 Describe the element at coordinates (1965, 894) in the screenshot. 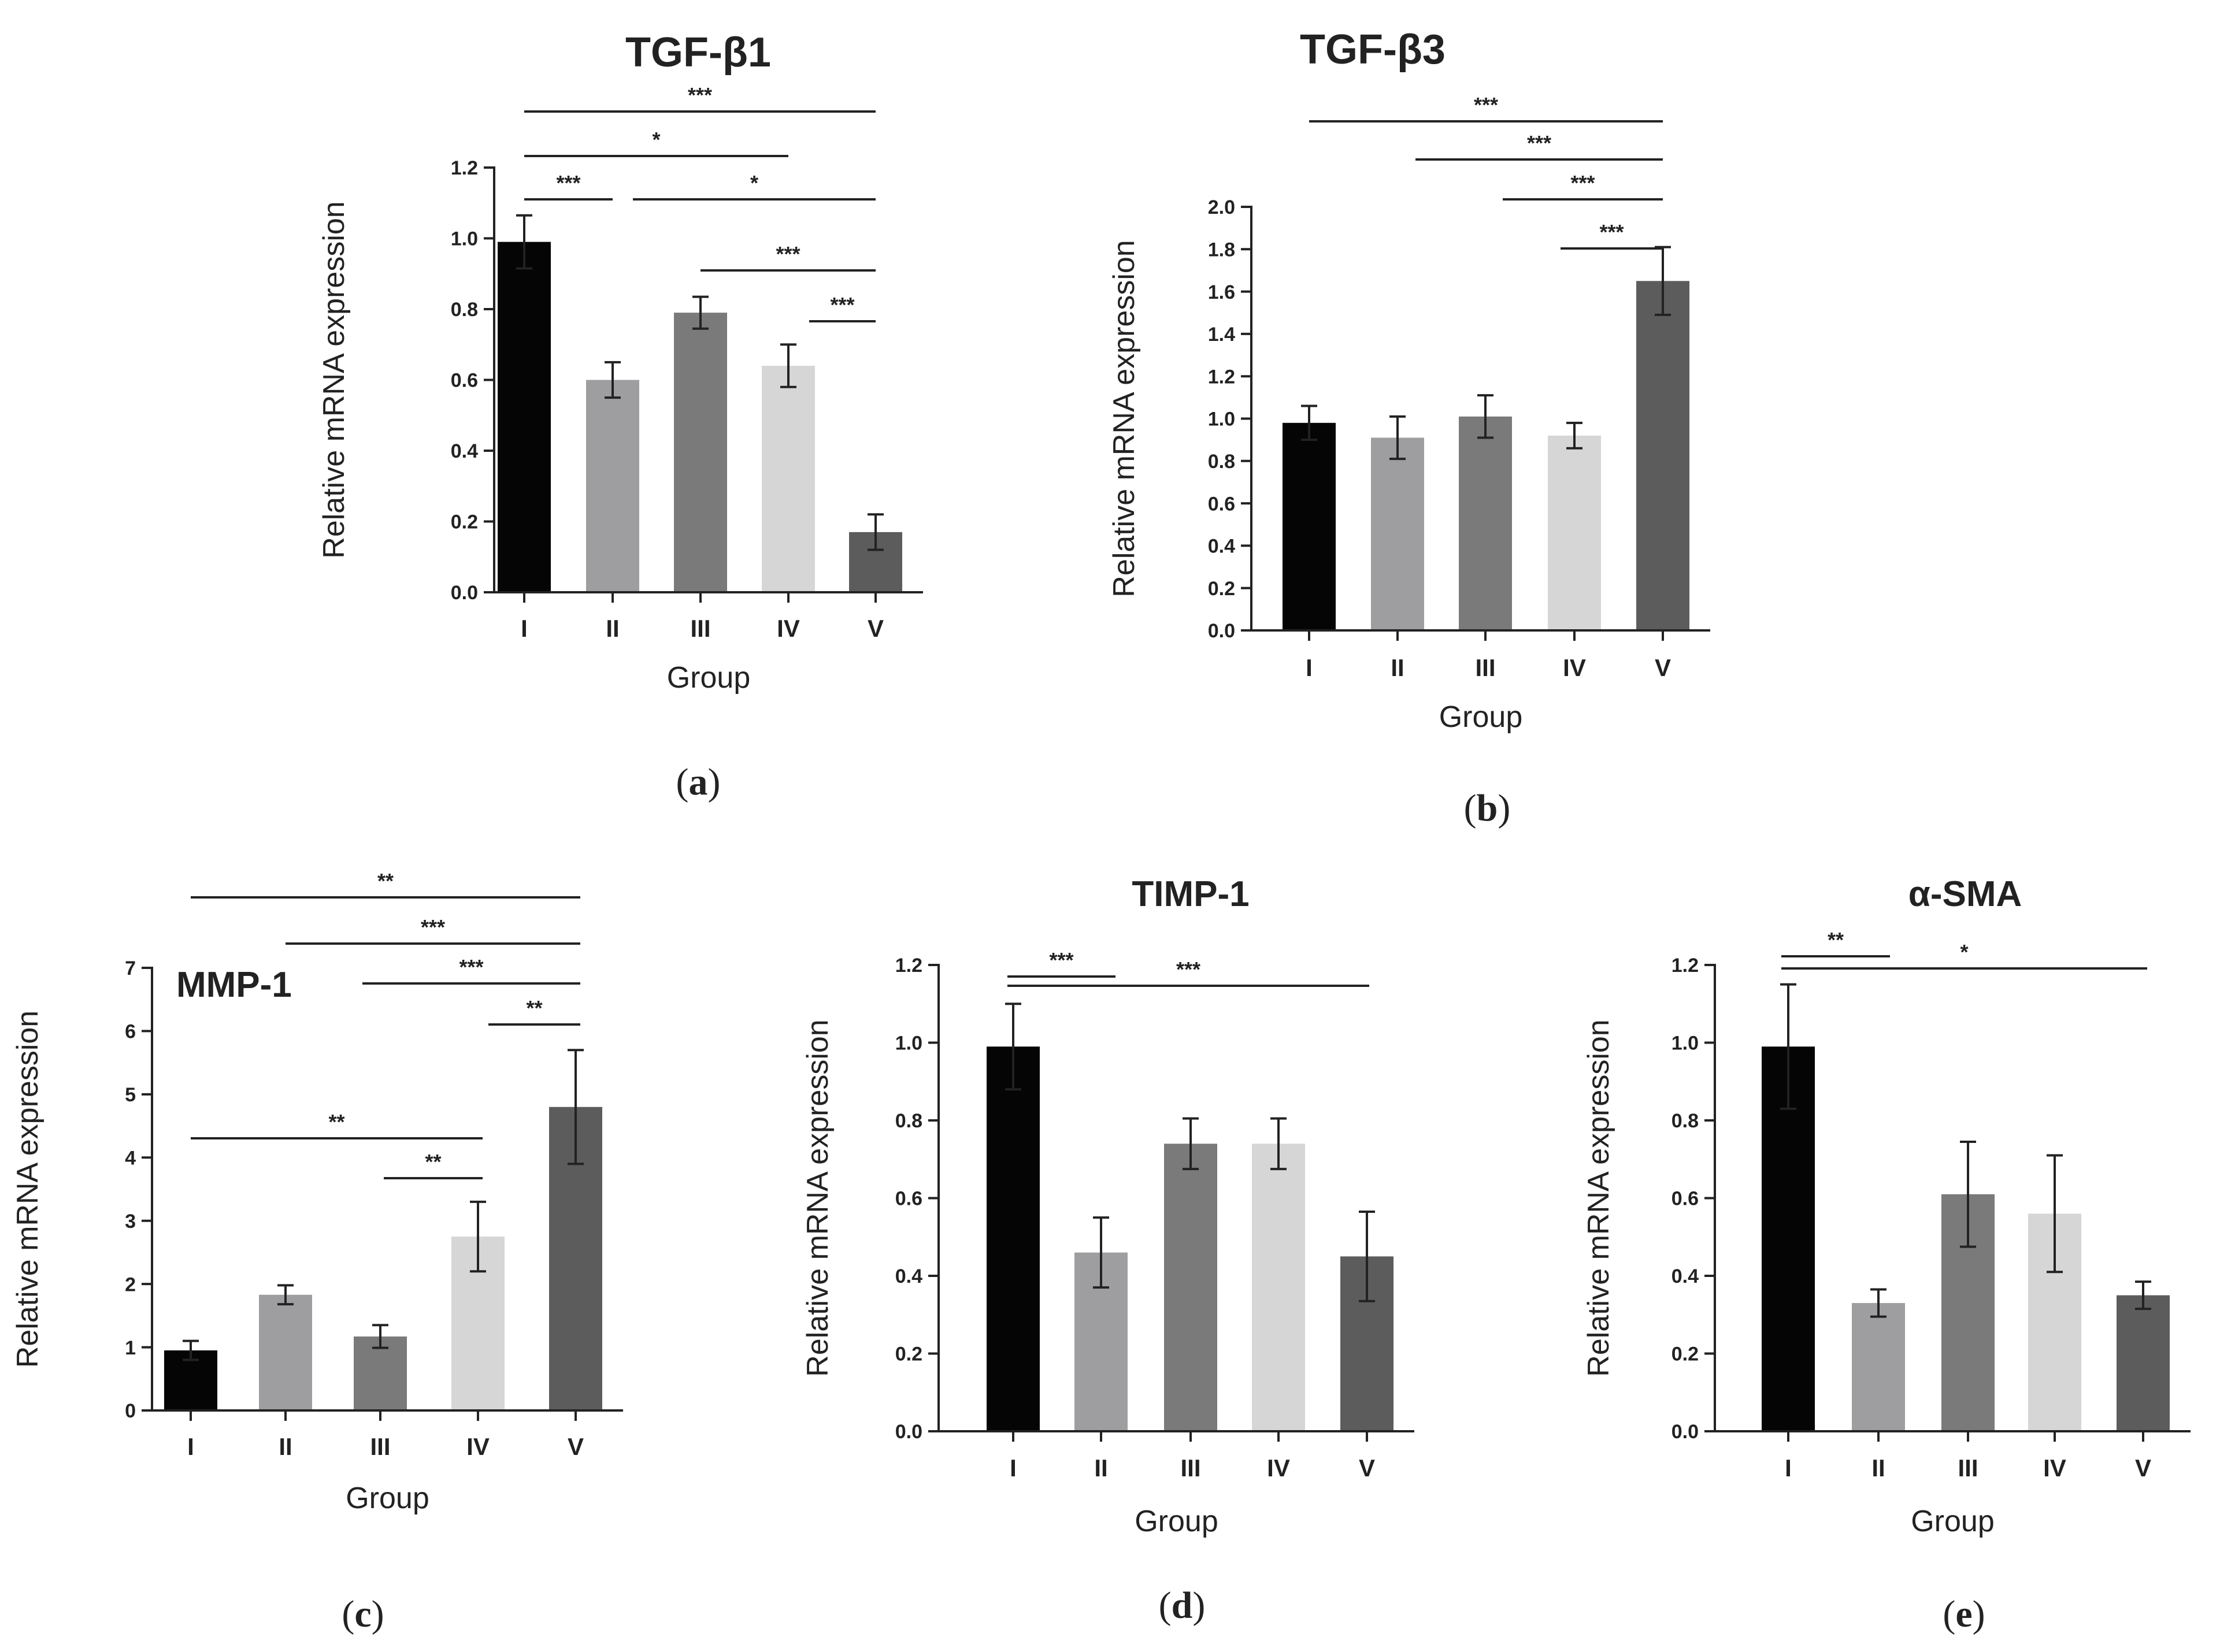

I see `chart-title: α-SMA` at that location.